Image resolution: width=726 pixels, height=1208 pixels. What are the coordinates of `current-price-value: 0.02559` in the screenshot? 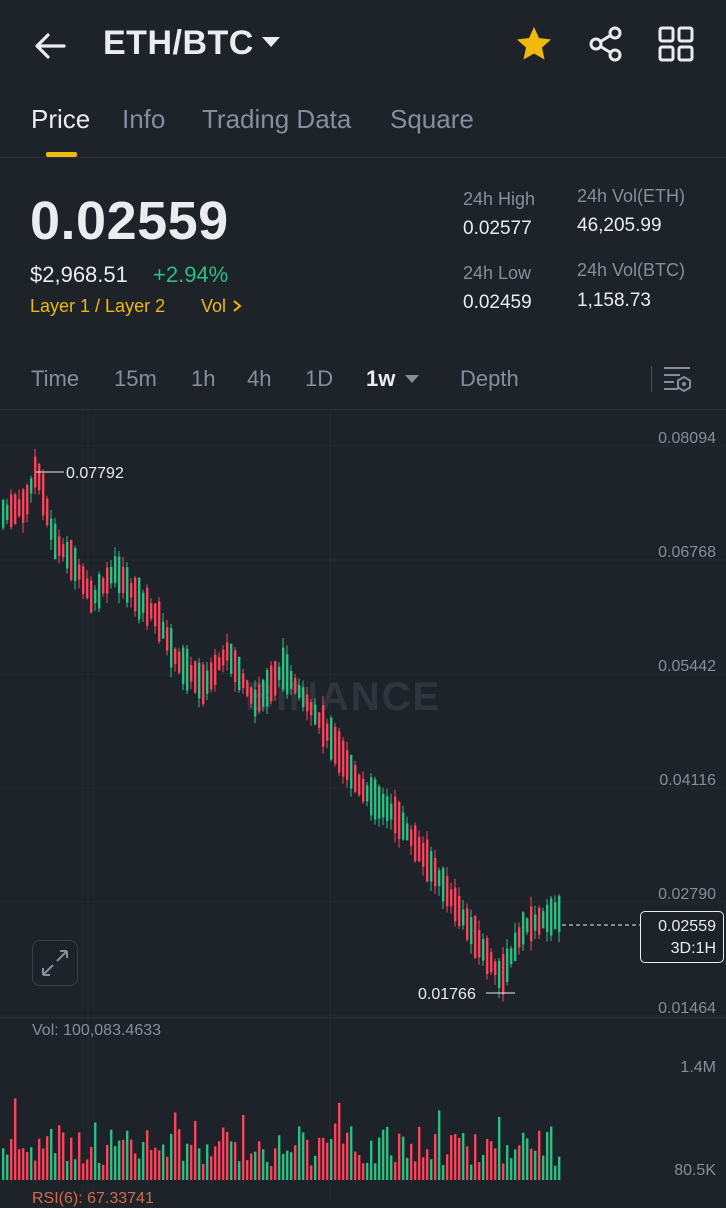 It's located at (687, 926).